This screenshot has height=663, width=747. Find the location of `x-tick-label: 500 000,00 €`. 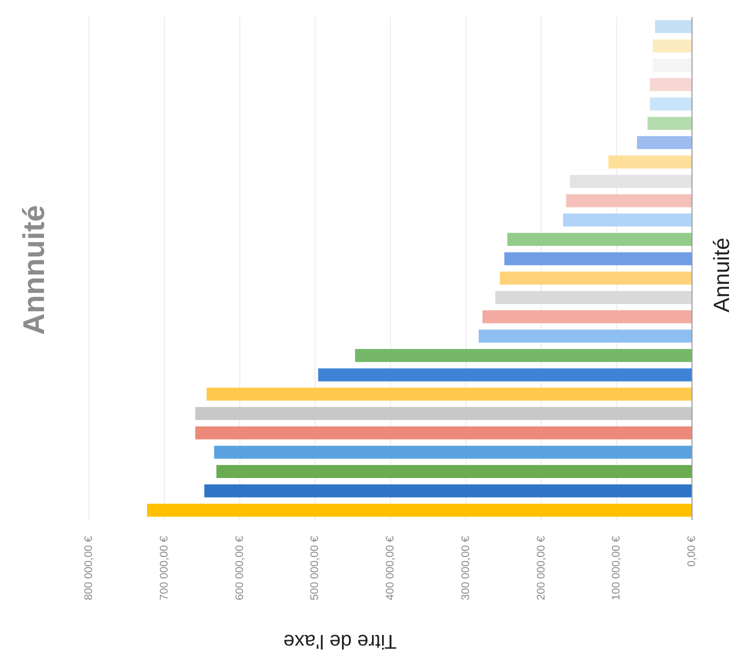

x-tick-label: 500 000,00 € is located at coordinates (315, 568).